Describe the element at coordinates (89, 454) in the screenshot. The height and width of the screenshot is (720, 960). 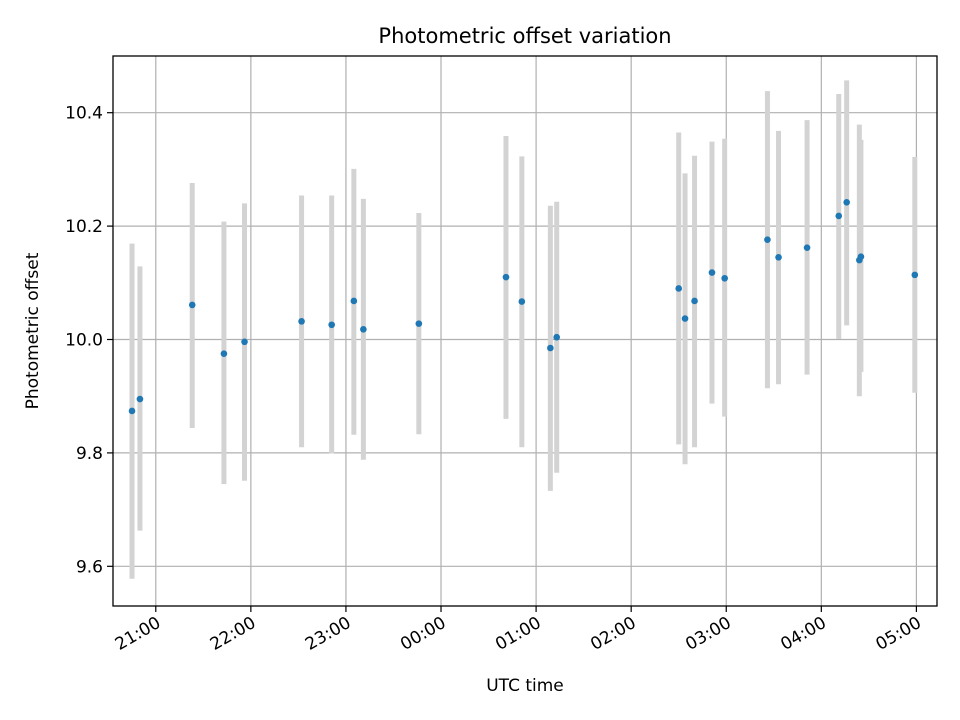
I see `y-tick-label: 9.8` at that location.